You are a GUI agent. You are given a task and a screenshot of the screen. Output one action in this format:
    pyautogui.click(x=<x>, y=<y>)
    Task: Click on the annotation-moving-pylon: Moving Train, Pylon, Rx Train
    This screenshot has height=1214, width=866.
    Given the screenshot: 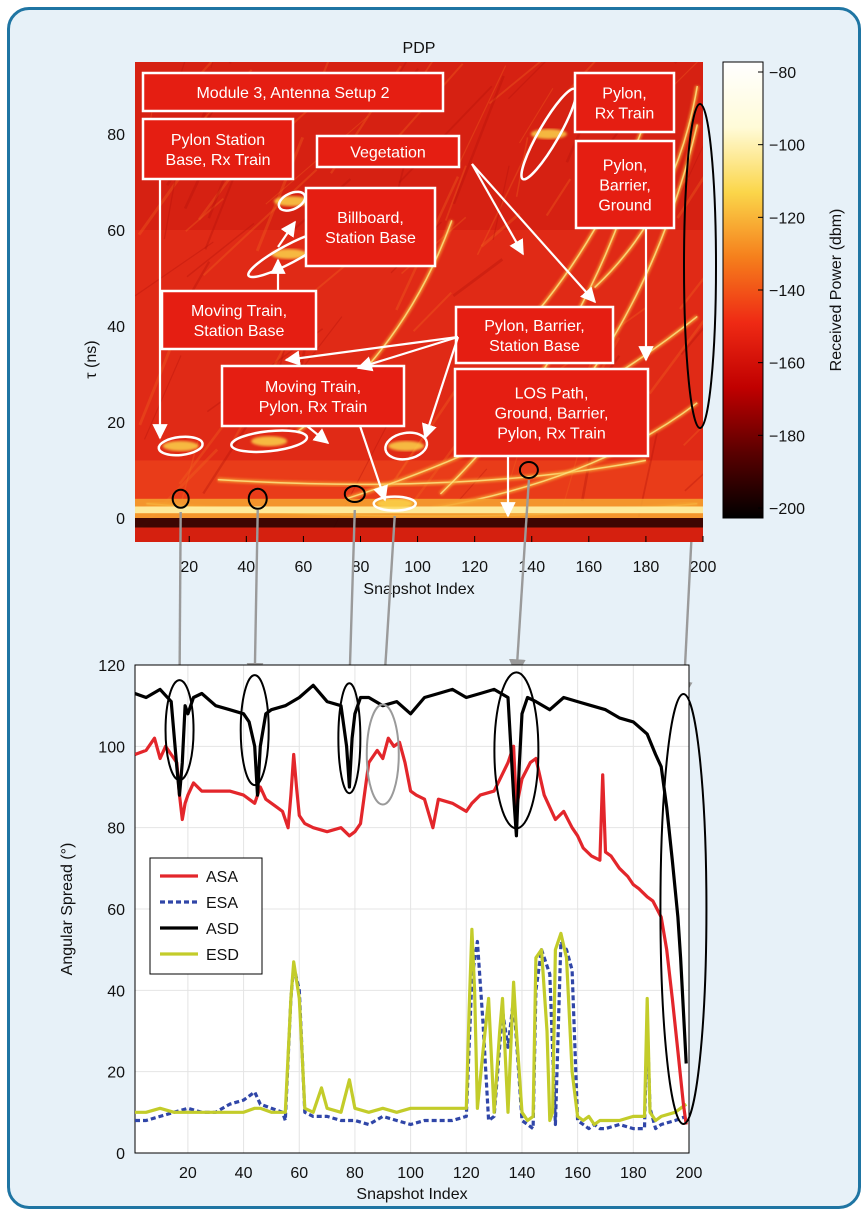 What is the action you would take?
    pyautogui.click(x=313, y=396)
    